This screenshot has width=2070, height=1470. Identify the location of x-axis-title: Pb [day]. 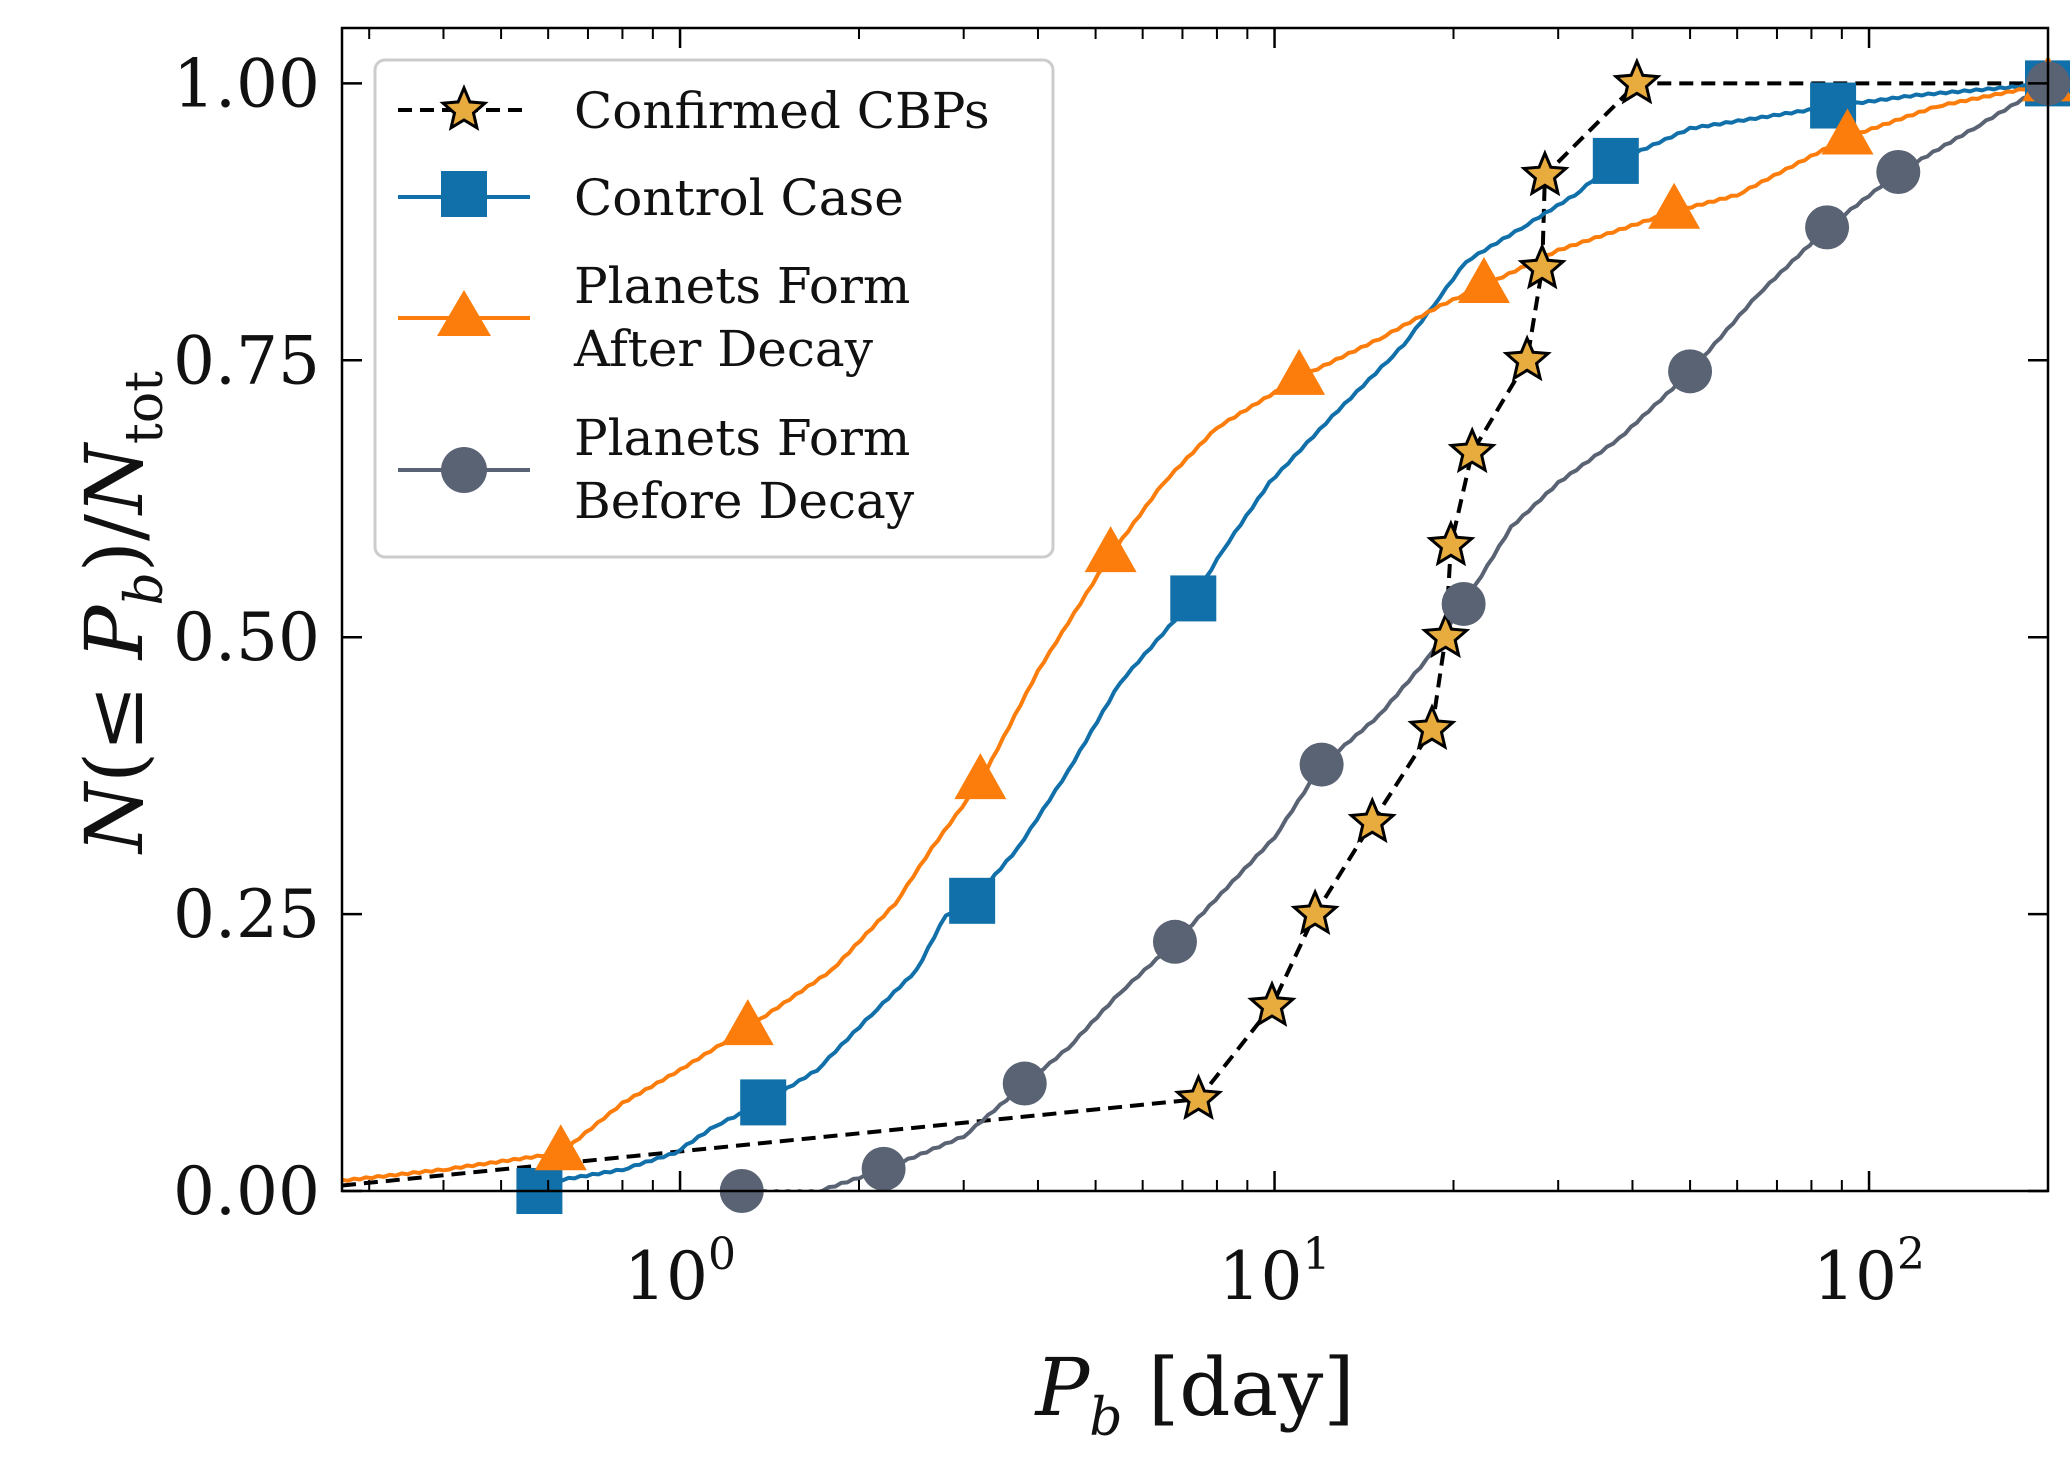
(1193, 1394).